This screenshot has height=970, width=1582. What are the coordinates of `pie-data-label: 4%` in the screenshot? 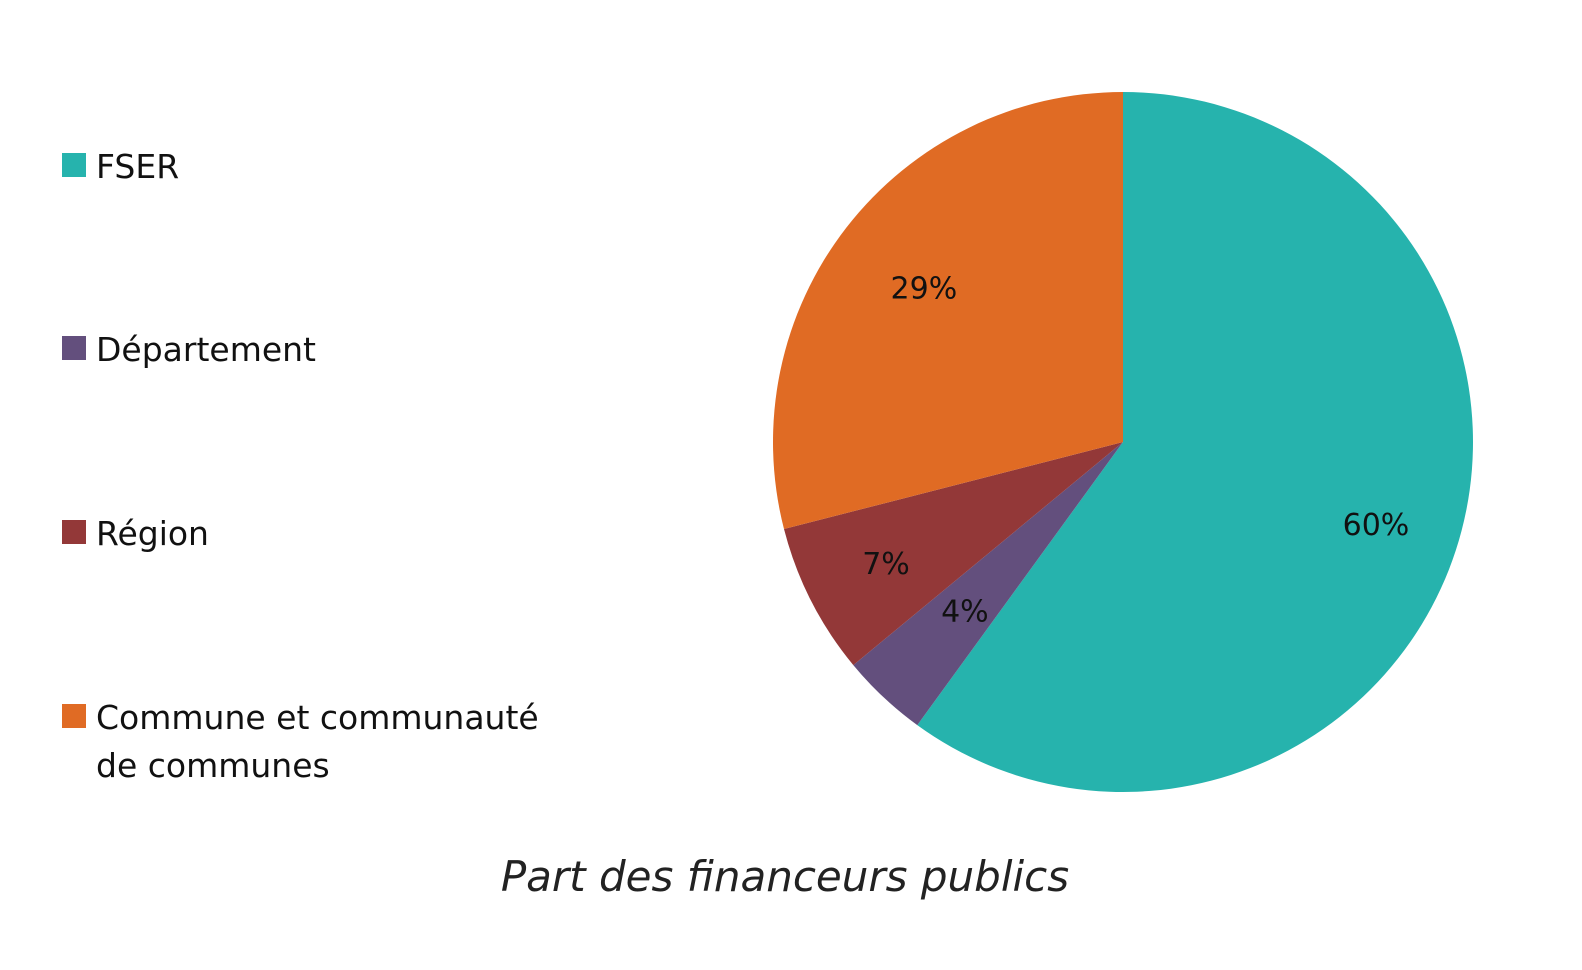 It's located at (965, 611).